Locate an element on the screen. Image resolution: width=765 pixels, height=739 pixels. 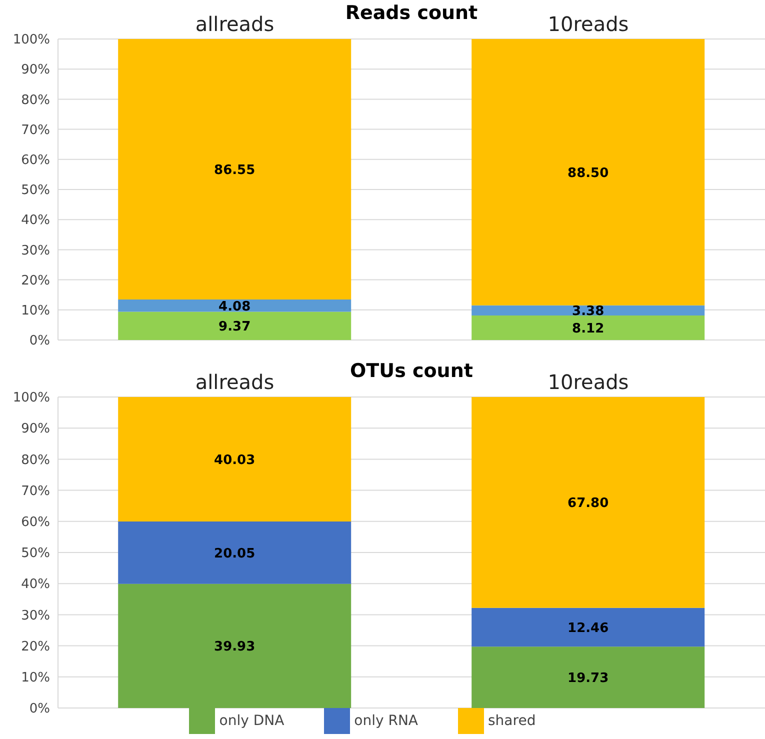
legend-label: only RNA is located at coordinates (386, 720).